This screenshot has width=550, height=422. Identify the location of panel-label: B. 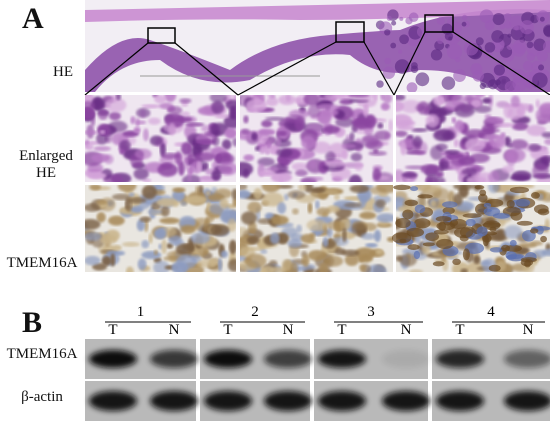
(32, 322).